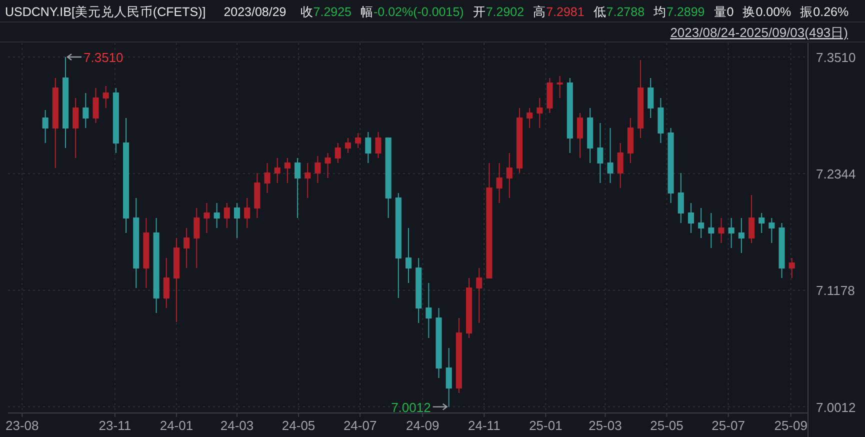 The width and height of the screenshot is (865, 437). What do you see at coordinates (678, 12) in the screenshot?
I see `text: 均7.2899` at bounding box center [678, 12].